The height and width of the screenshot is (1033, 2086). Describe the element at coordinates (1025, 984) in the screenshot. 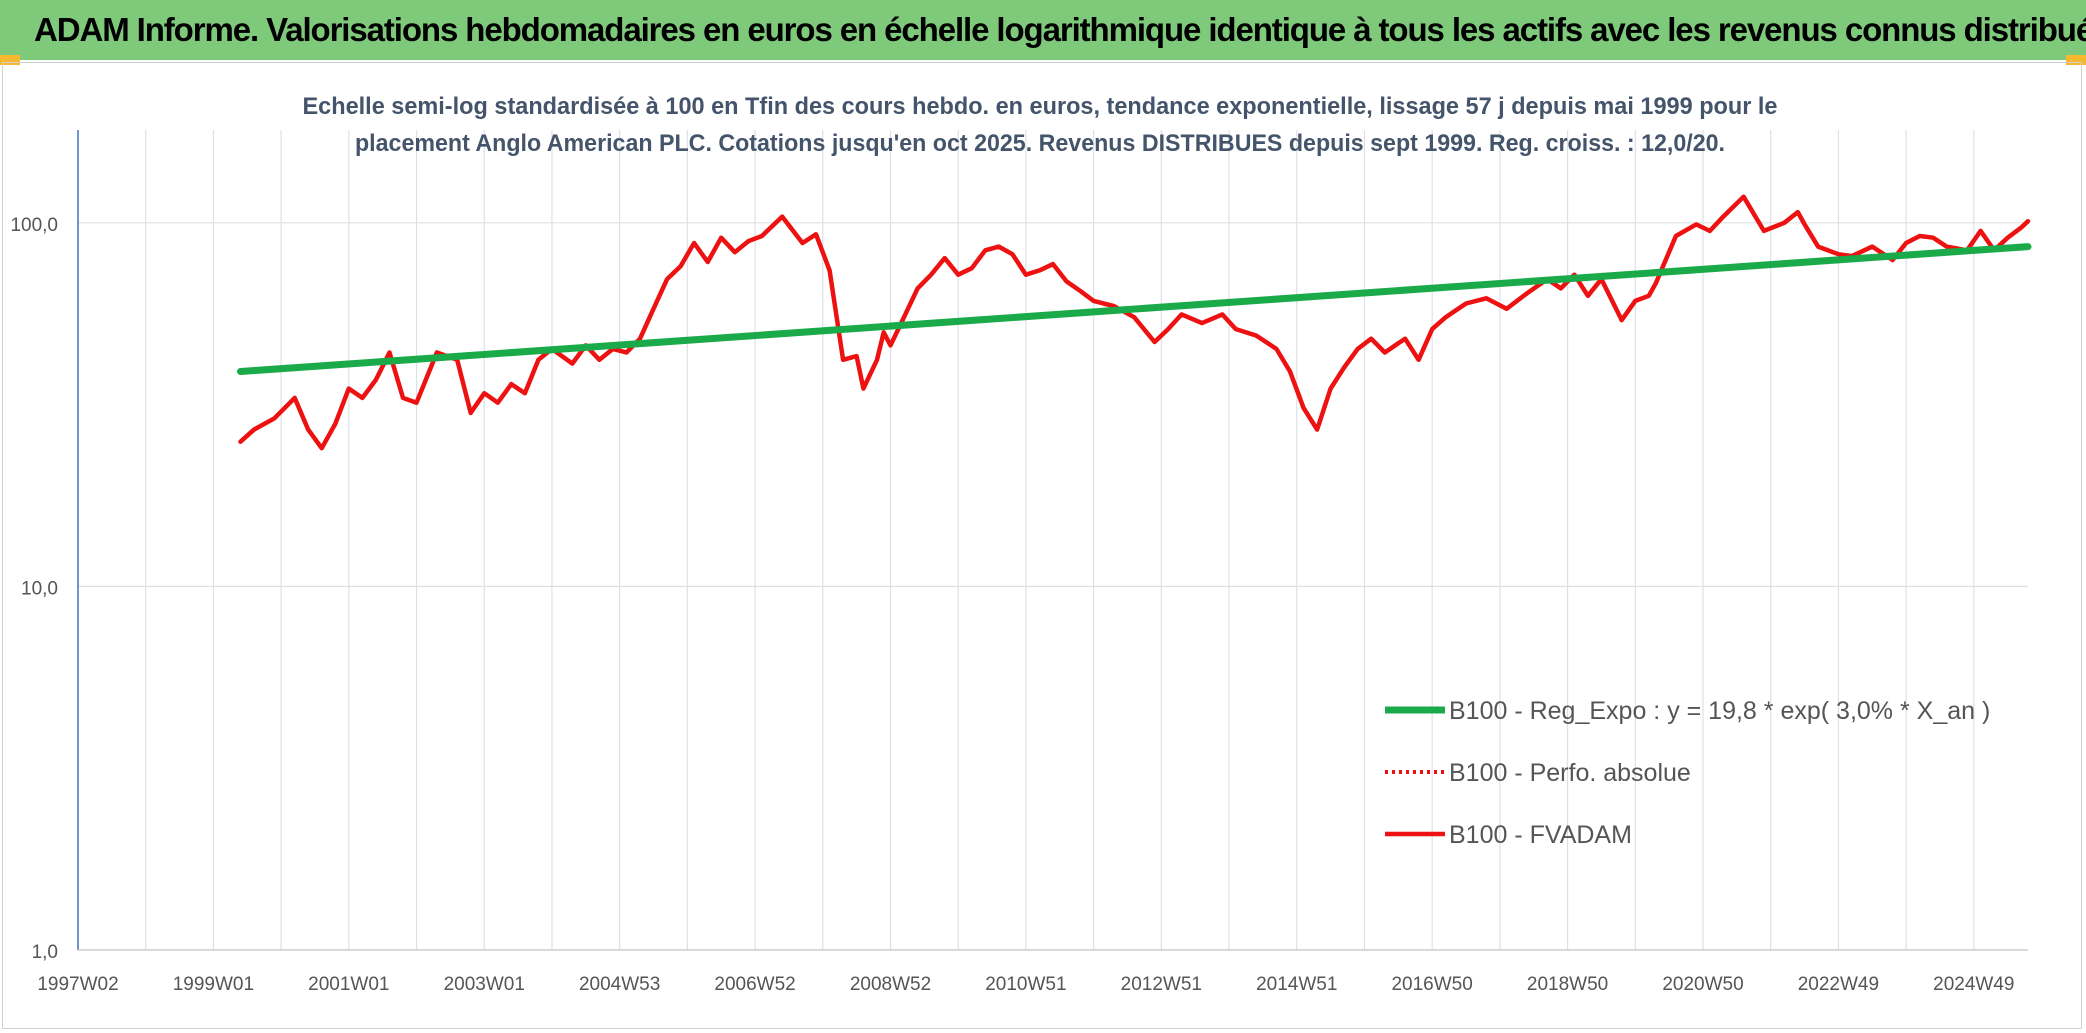

I see `x-tick-label: 2010W51` at that location.